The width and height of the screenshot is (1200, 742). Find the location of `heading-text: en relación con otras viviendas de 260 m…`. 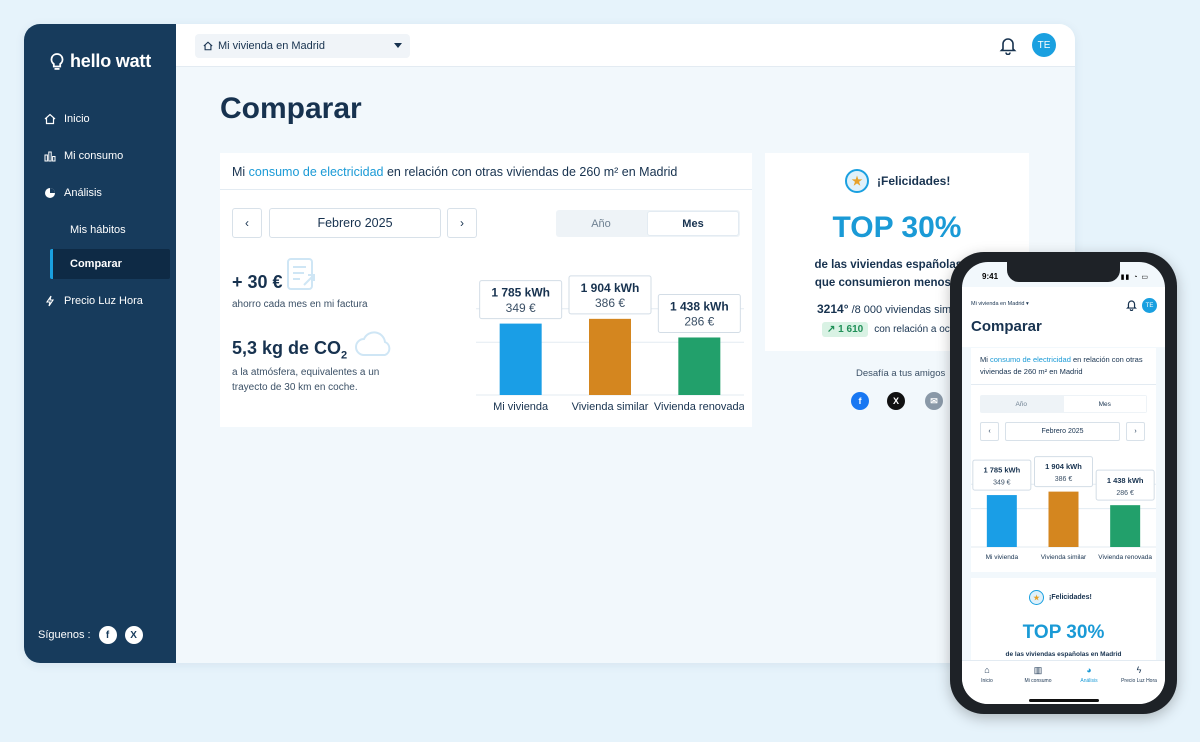

heading-text: en relación con otras viviendas de 260 m… is located at coordinates (1061, 365).